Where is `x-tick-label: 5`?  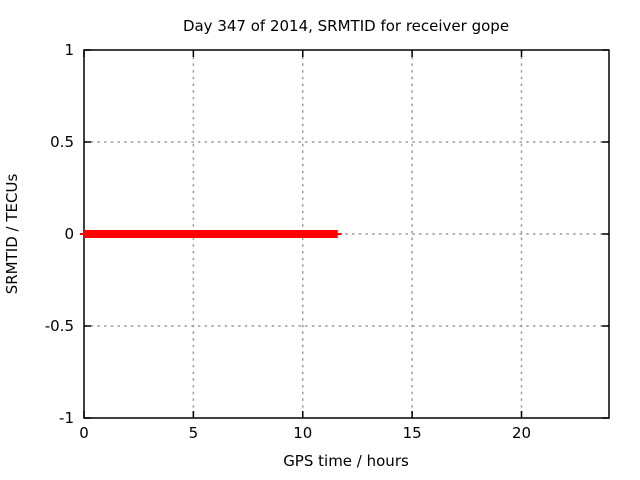
x-tick-label: 5 is located at coordinates (194, 433).